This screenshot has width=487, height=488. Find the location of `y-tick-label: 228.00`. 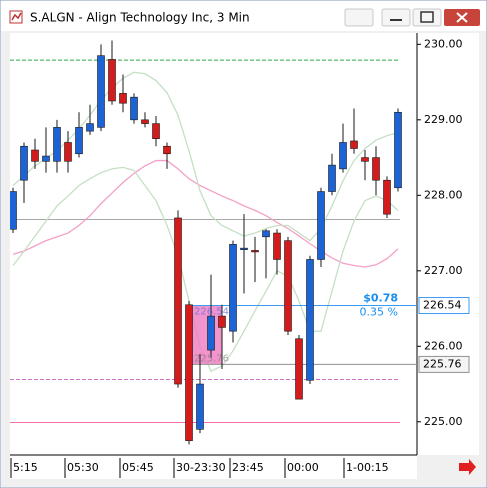

y-tick-label: 228.00 is located at coordinates (443, 194).